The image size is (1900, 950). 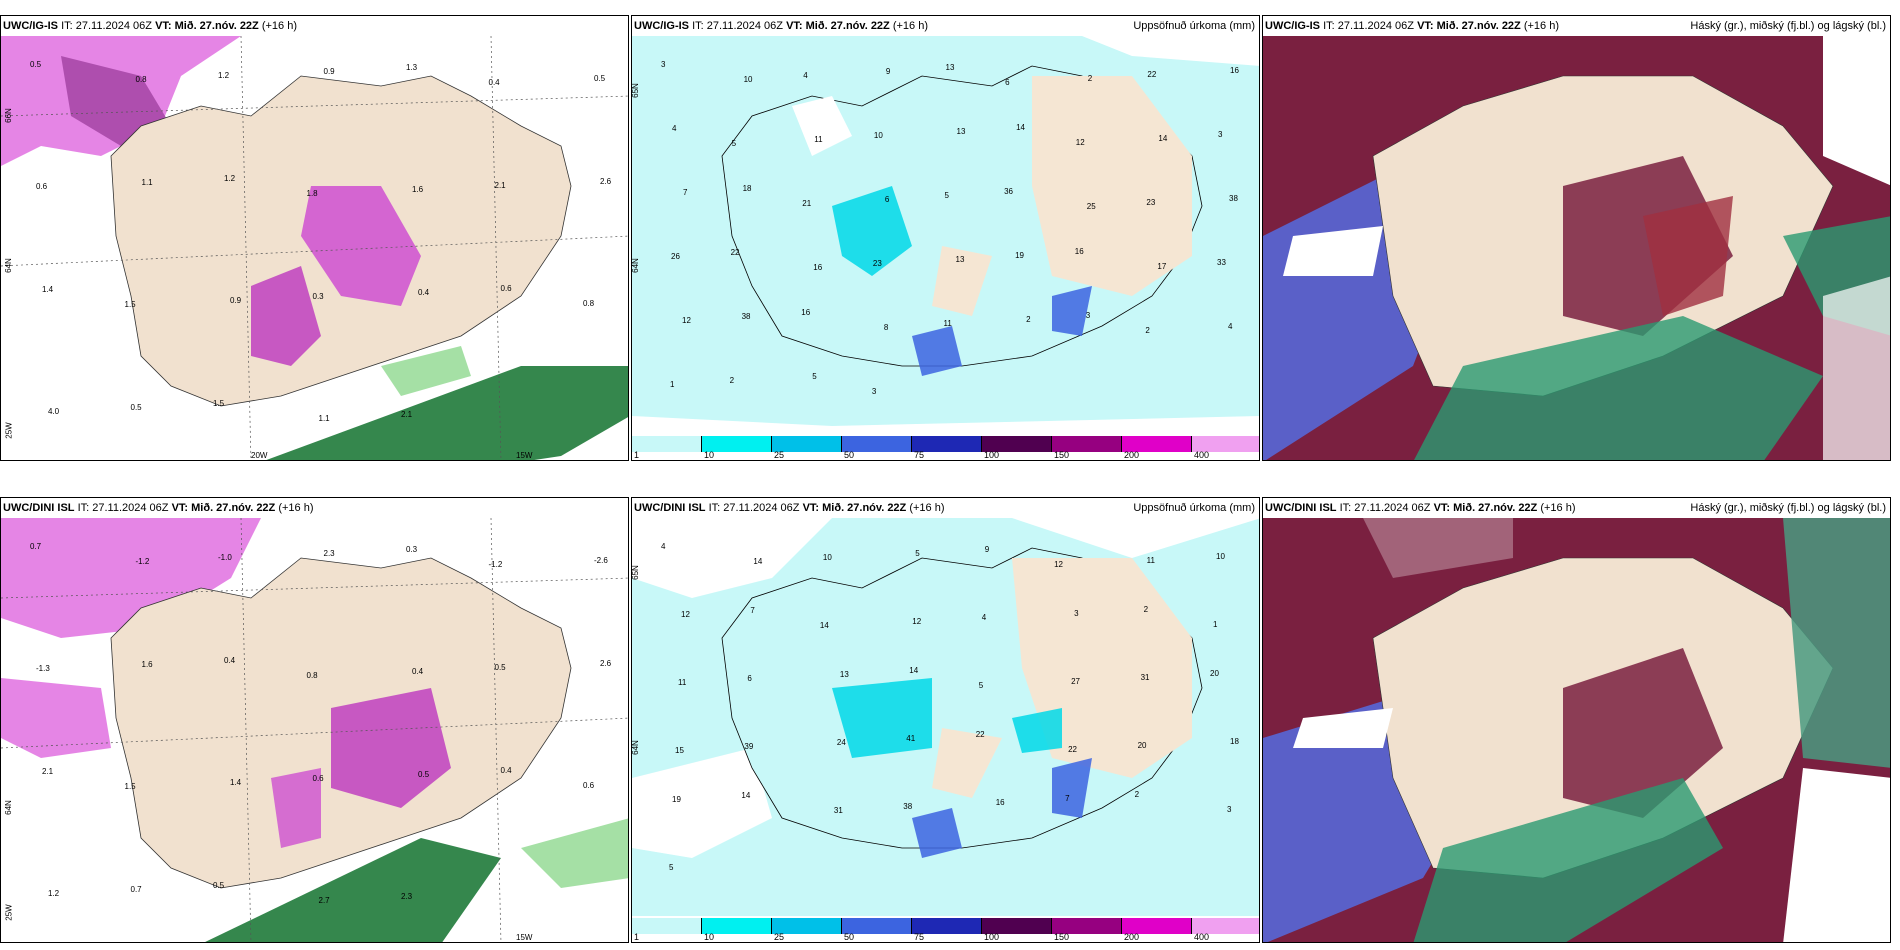 What do you see at coordinates (961, 131) in the screenshot?
I see `map-value-label: 13` at bounding box center [961, 131].